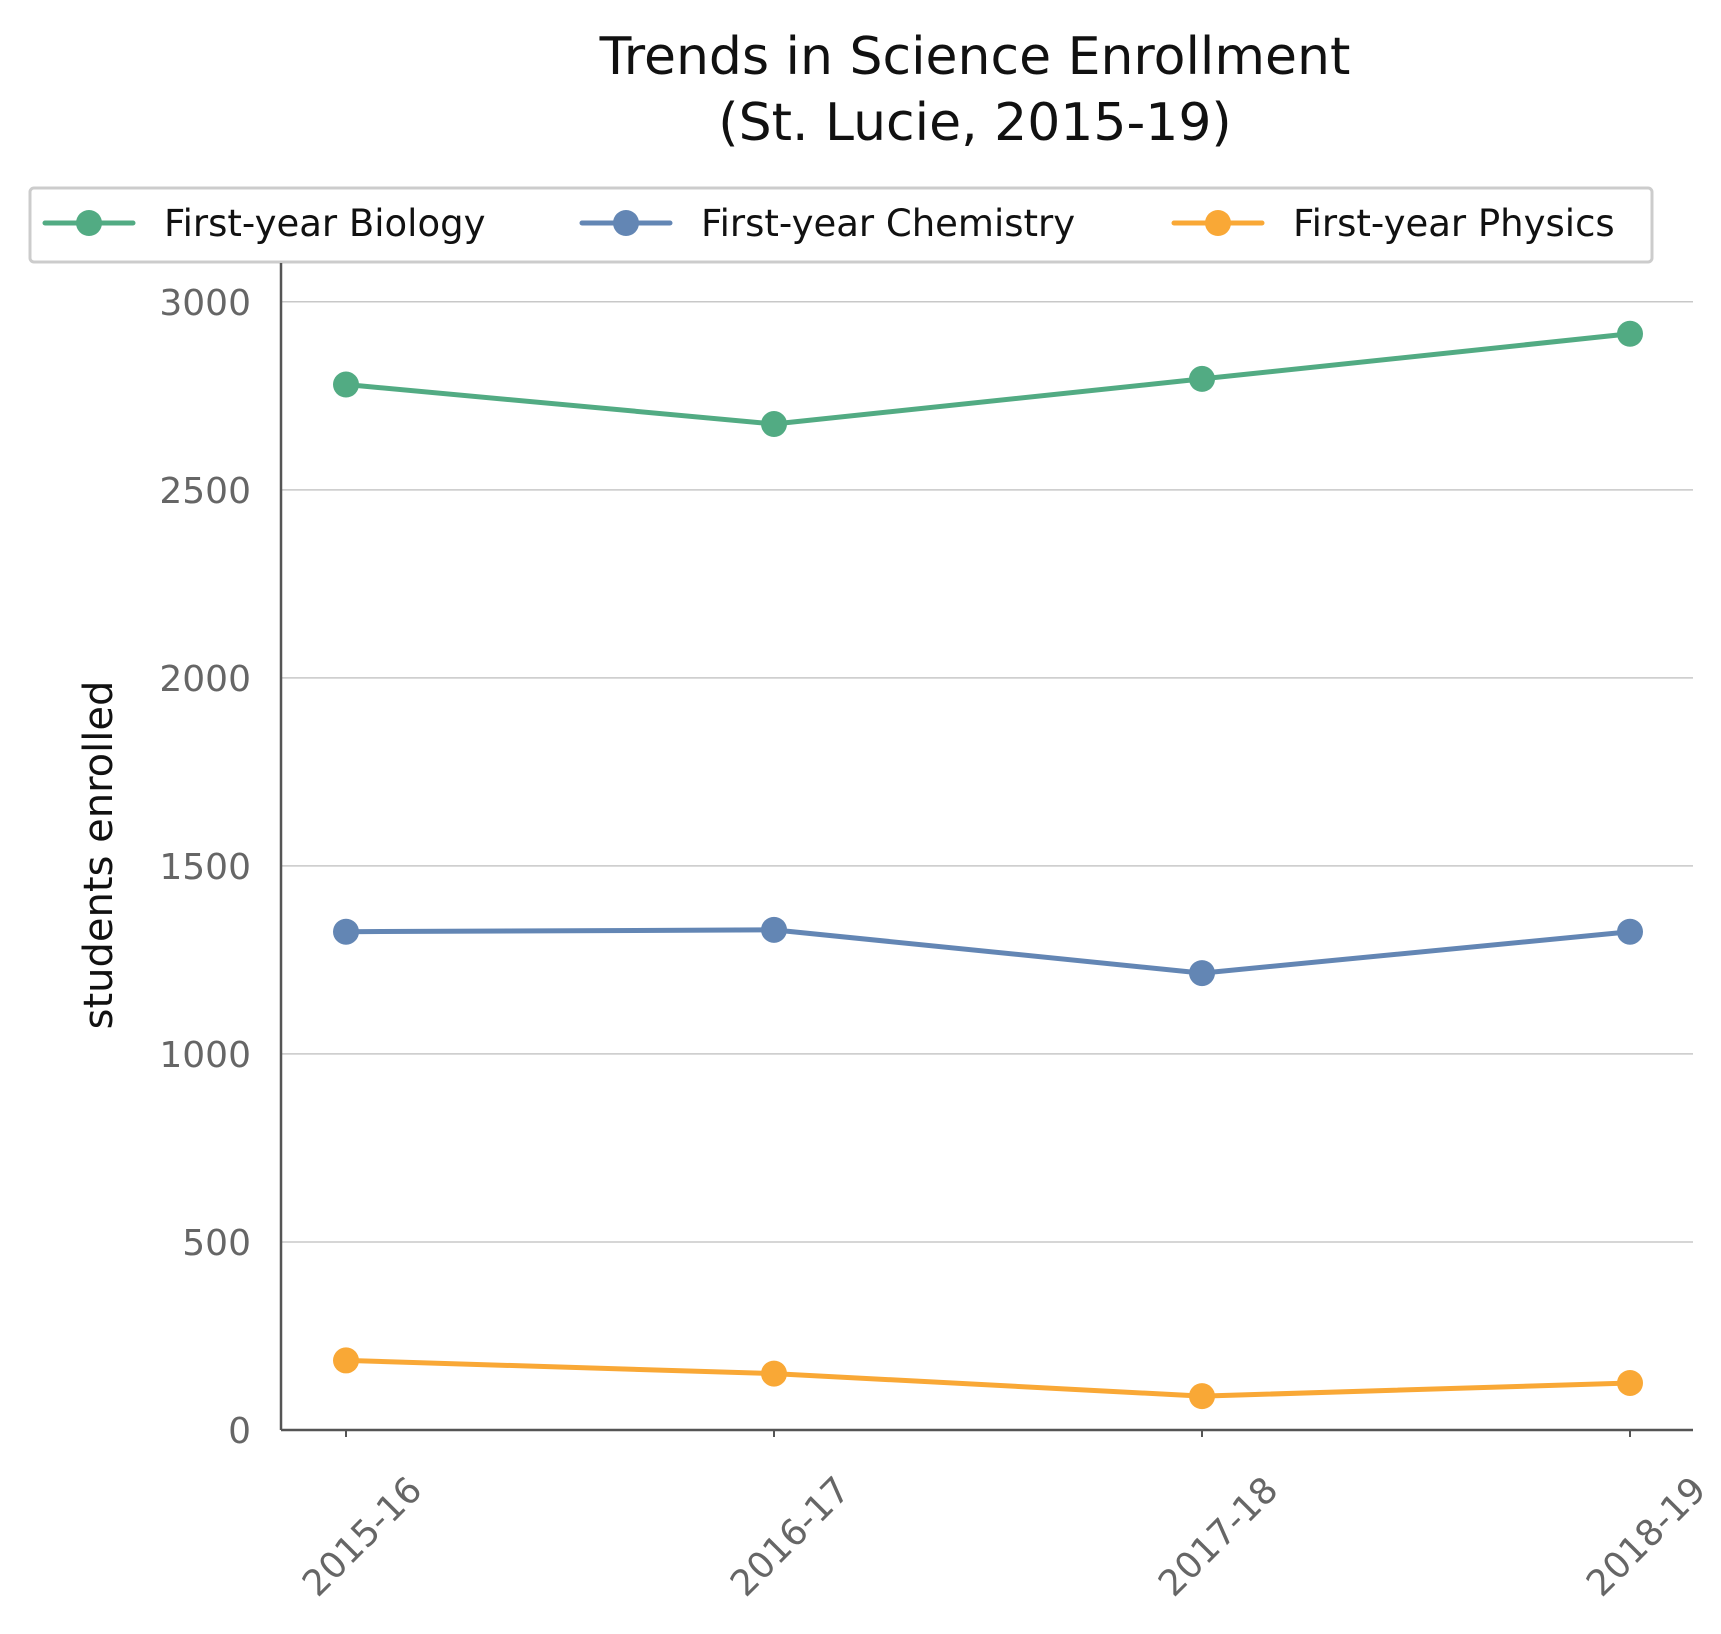  Describe the element at coordinates (239, 1431) in the screenshot. I see `y-tick-label: 0` at that location.